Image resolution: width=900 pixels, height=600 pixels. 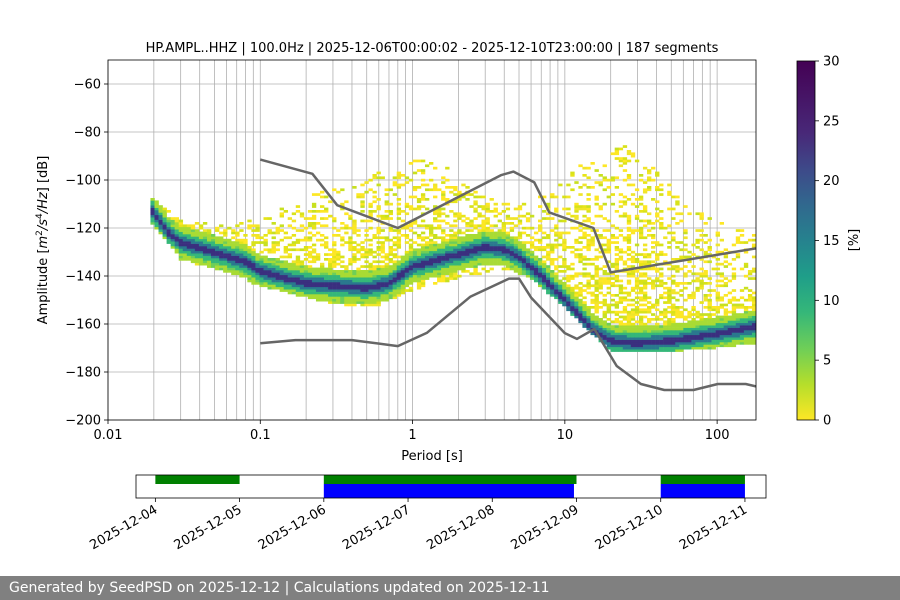 I want to click on available-span, so click(x=197, y=479).